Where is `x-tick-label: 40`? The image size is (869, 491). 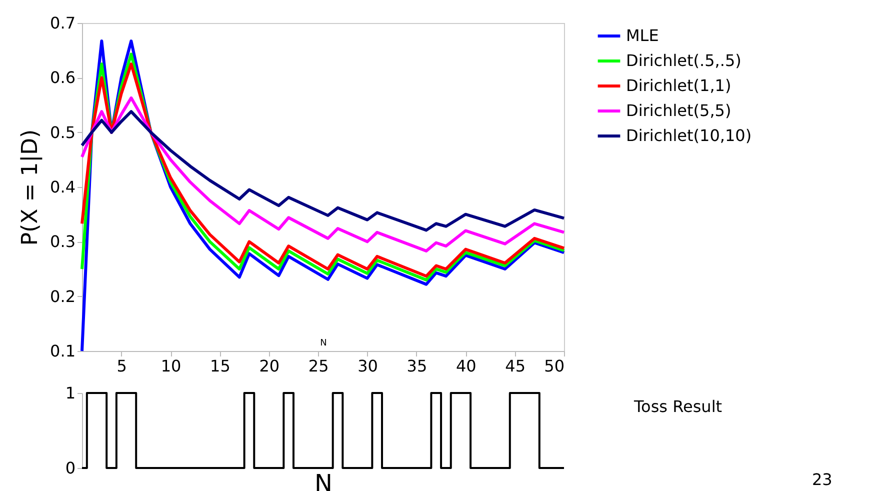
x-tick-label: 40 is located at coordinates (466, 366).